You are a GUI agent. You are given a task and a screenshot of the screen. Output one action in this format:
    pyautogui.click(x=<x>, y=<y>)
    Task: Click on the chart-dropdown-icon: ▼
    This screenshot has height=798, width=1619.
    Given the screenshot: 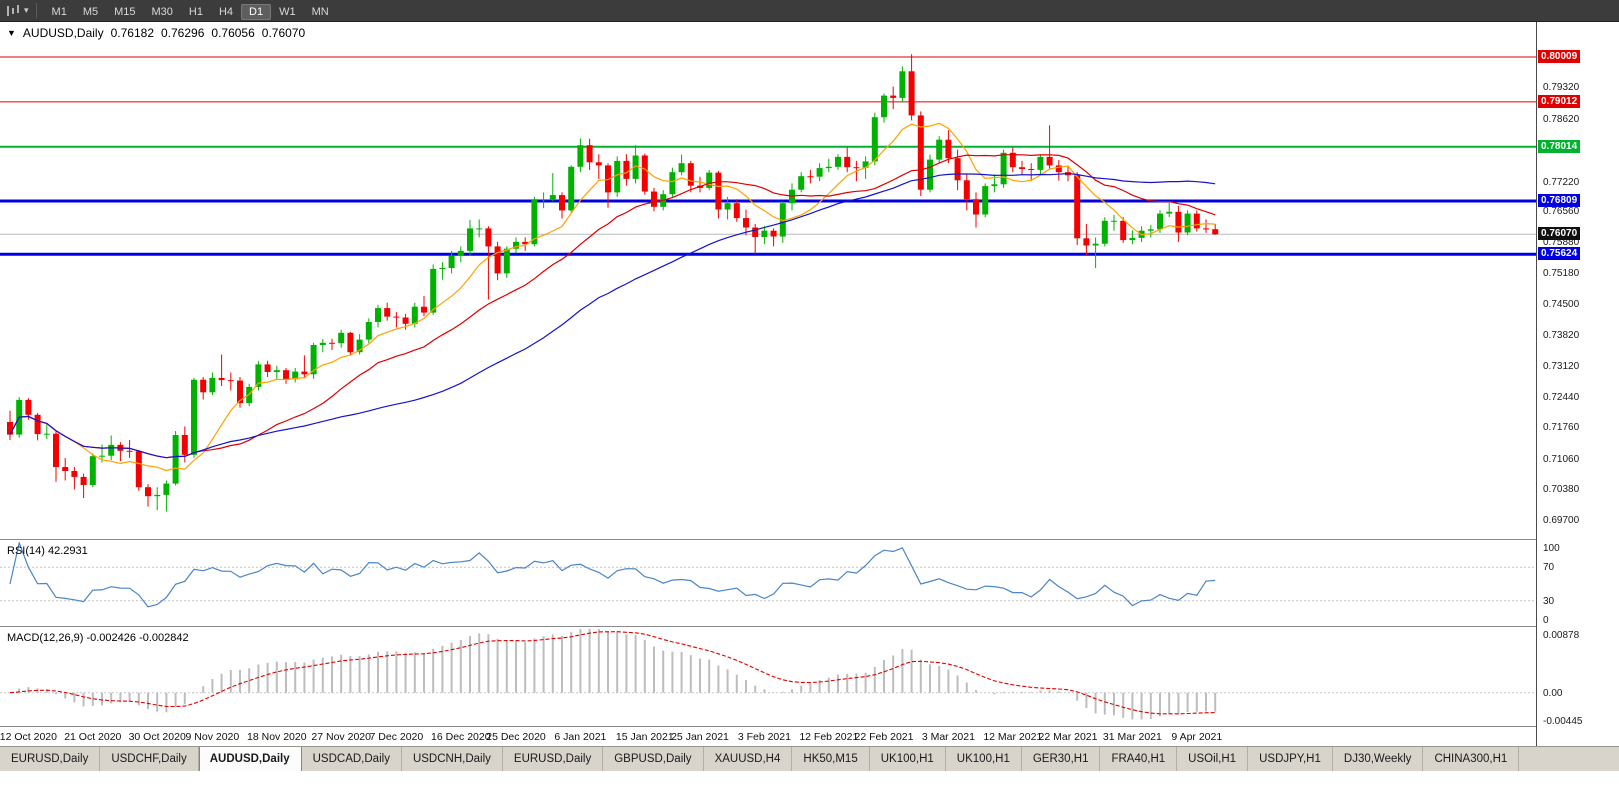 What is the action you would take?
    pyautogui.click(x=11, y=33)
    